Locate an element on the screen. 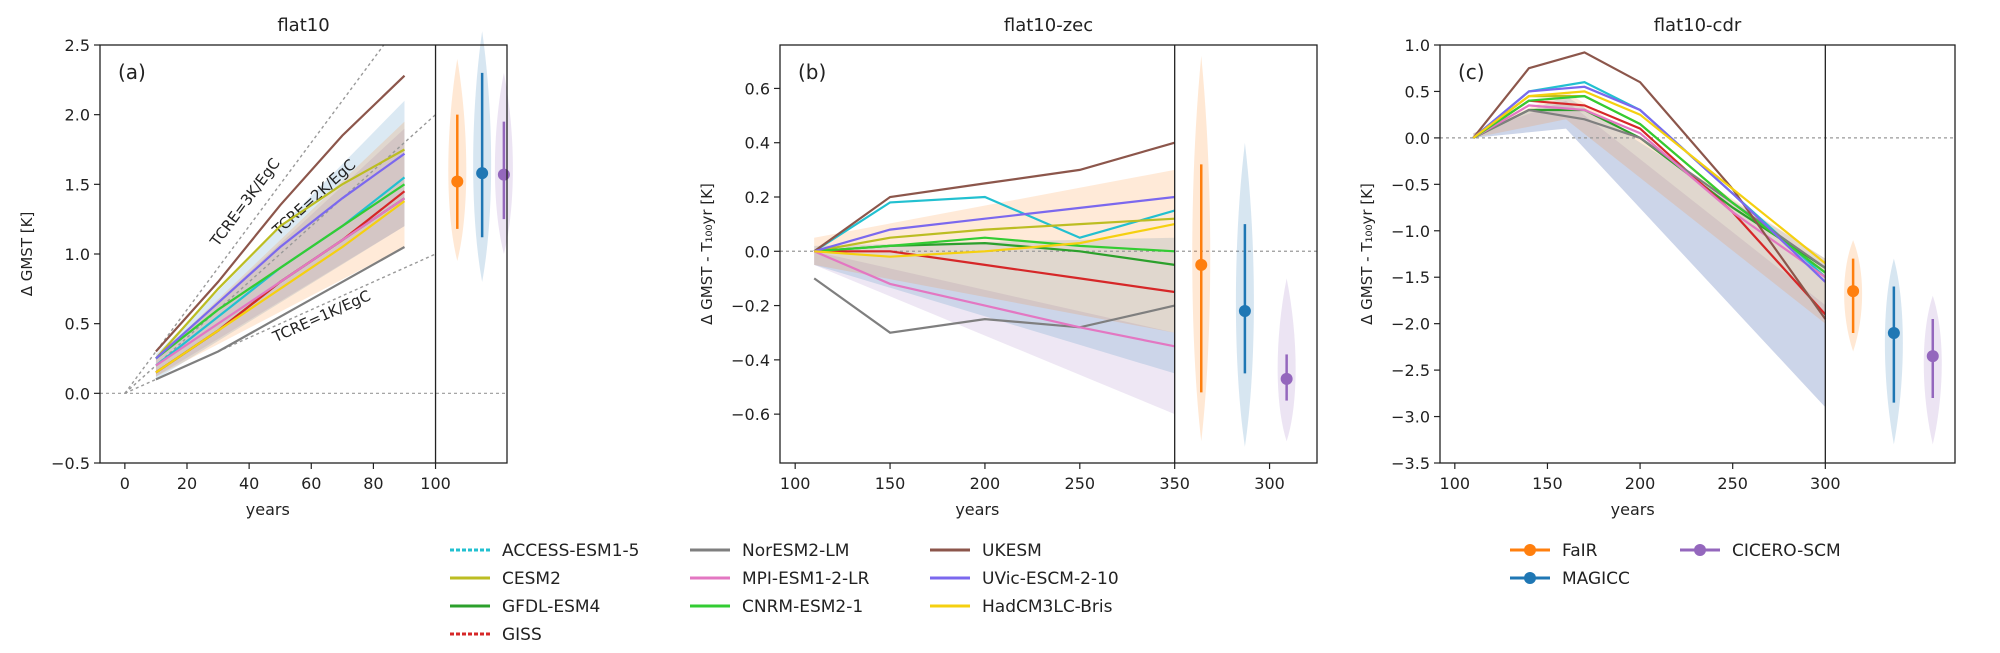  legend-item: FaIR is located at coordinates (1554, 551).